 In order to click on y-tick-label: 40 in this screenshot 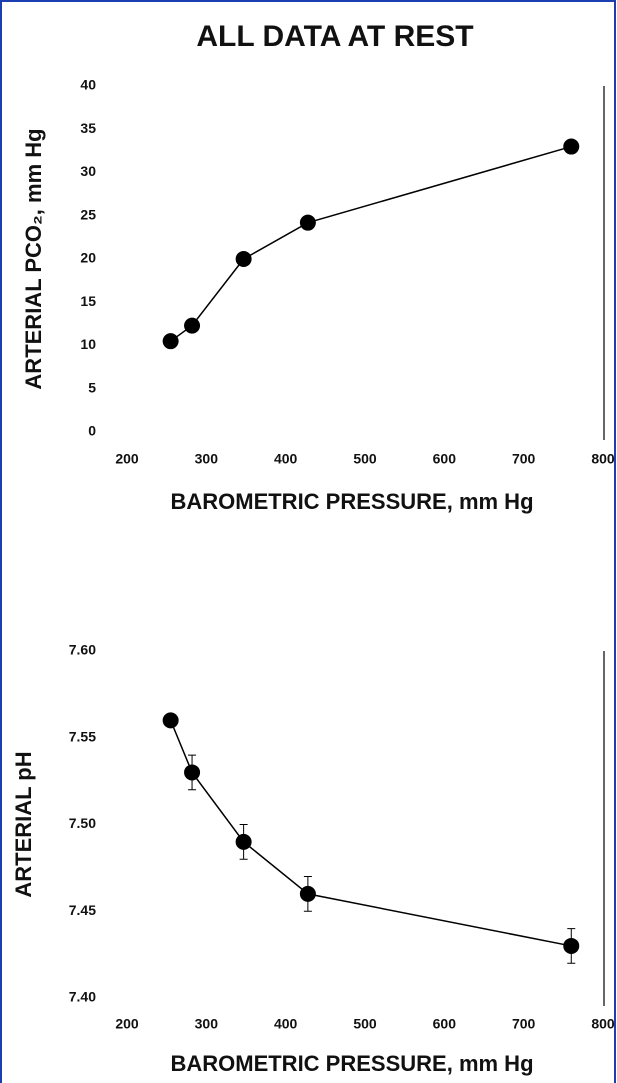, I will do `click(88, 85)`.